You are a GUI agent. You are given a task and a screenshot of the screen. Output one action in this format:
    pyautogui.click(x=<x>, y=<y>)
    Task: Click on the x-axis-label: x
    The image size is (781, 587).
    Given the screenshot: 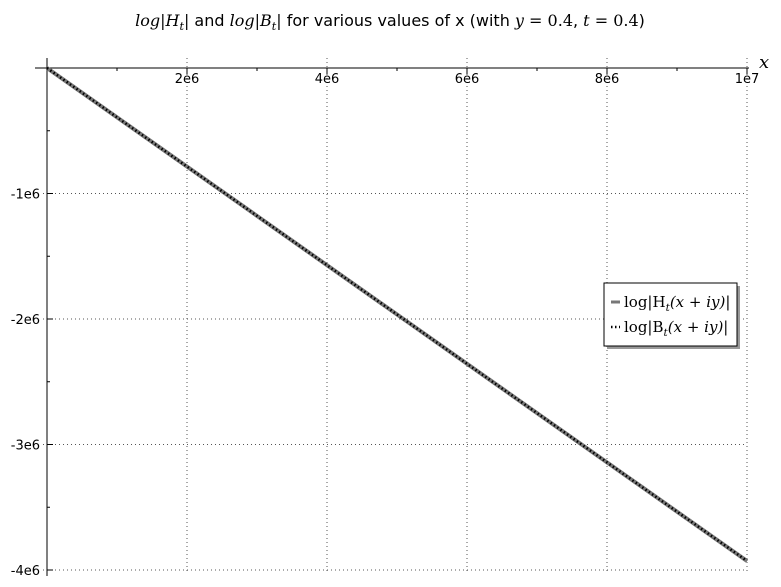 What is the action you would take?
    pyautogui.click(x=764, y=62)
    